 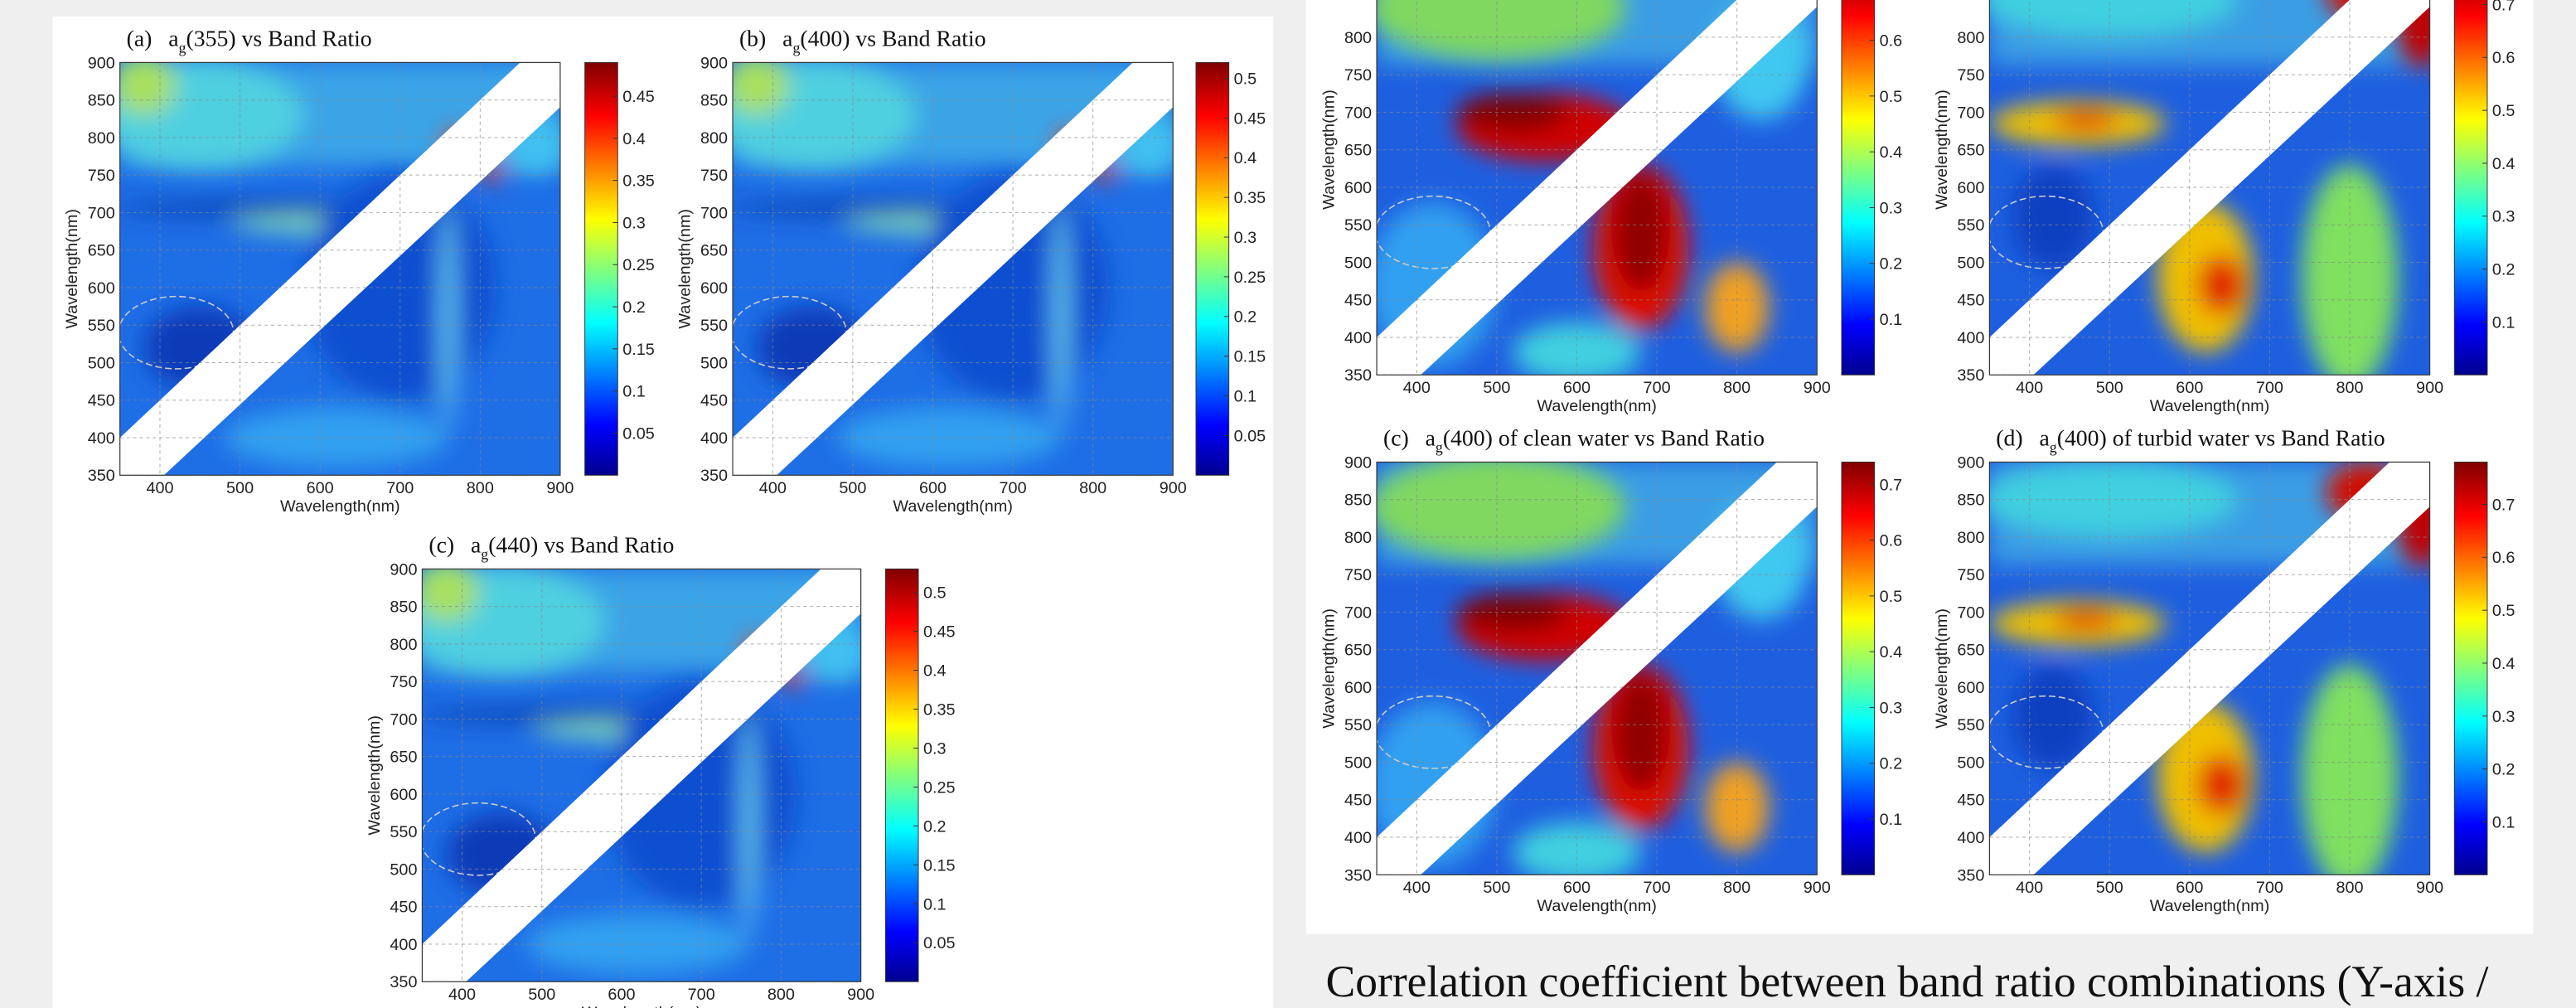 What do you see at coordinates (939, 709) in the screenshot?
I see `colorbar-tick-label: 0.35` at bounding box center [939, 709].